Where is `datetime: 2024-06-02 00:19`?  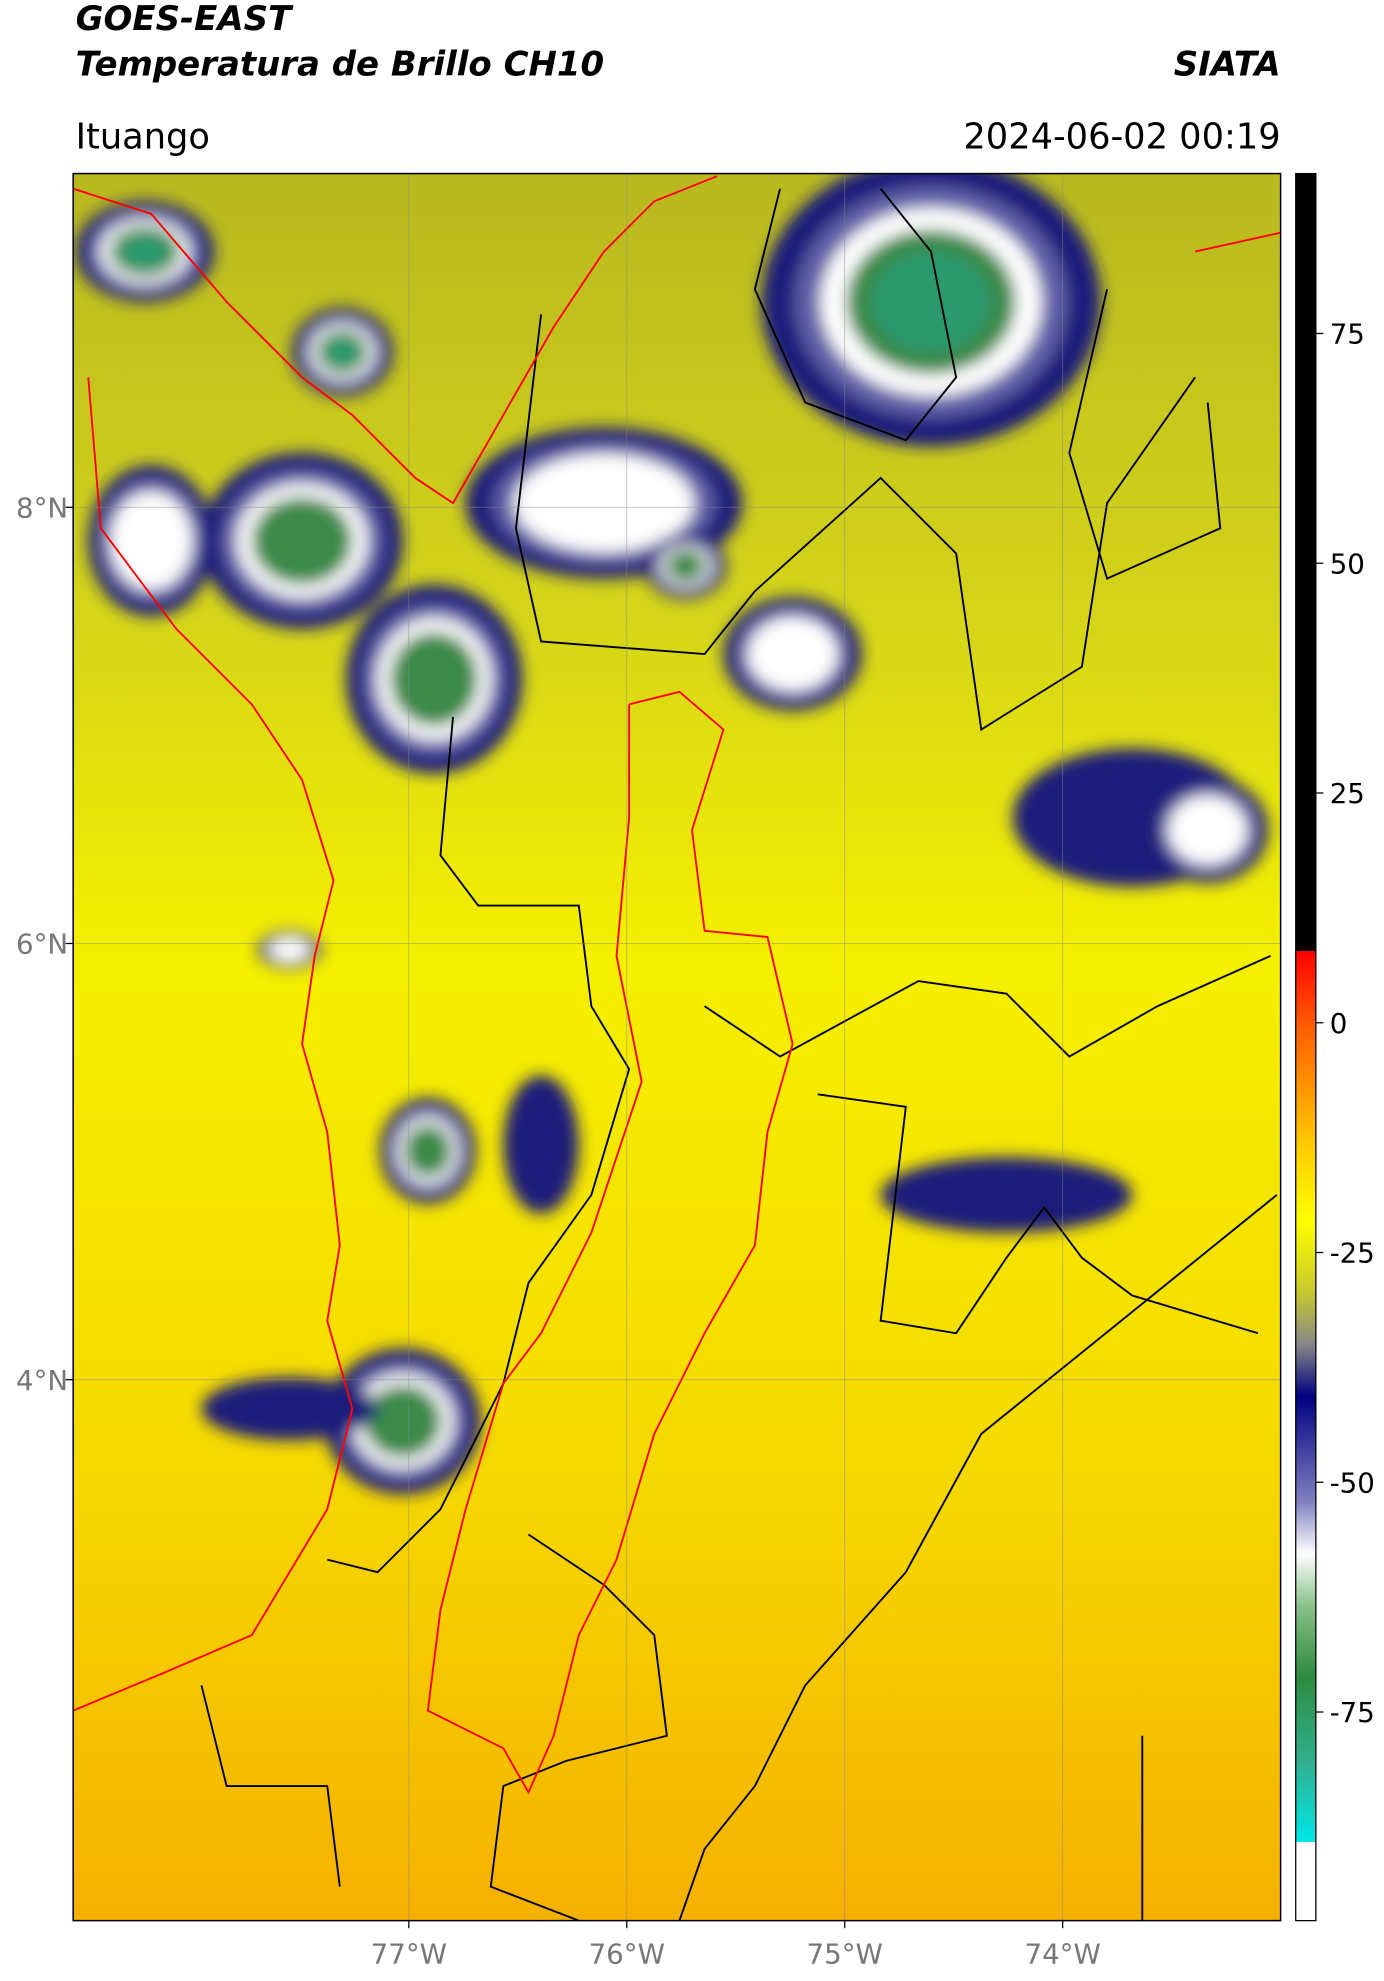
datetime: 2024-06-02 00:19 is located at coordinates (1121, 136).